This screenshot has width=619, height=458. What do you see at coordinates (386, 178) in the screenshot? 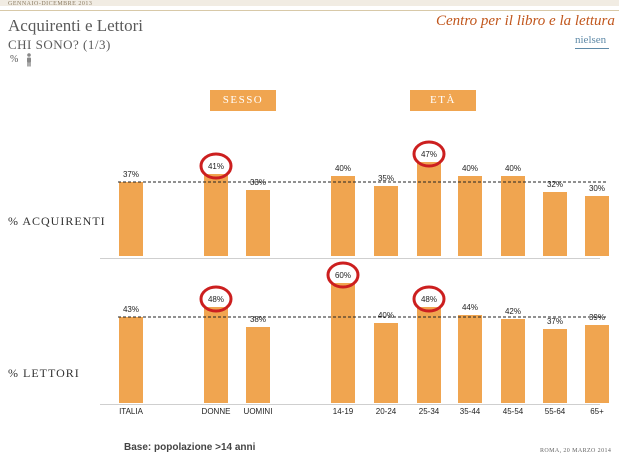
I see `data-label: 35%` at bounding box center [386, 178].